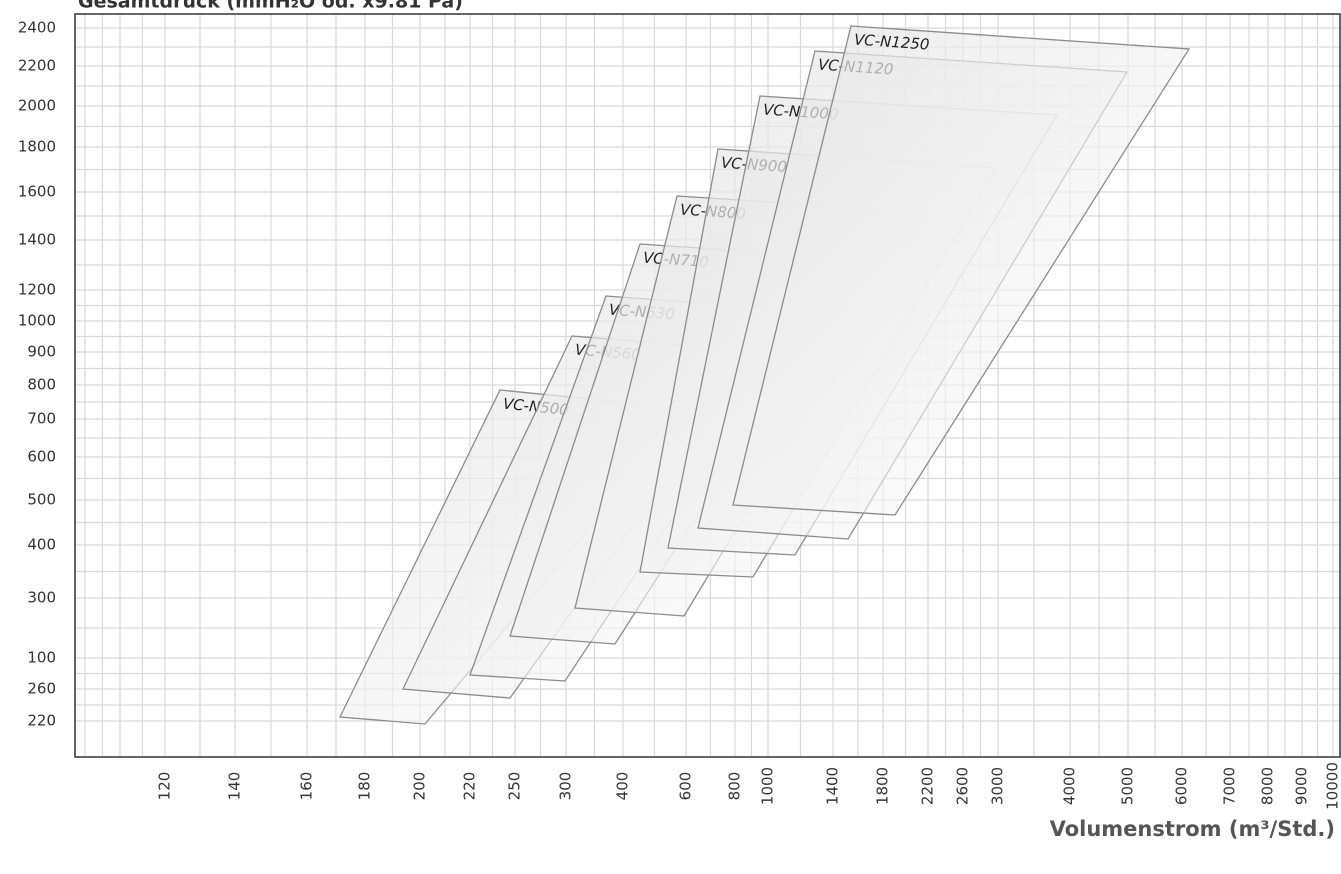 This screenshot has height=874, width=1341. What do you see at coordinates (37, 240) in the screenshot?
I see `y-tick-label: 1400` at bounding box center [37, 240].